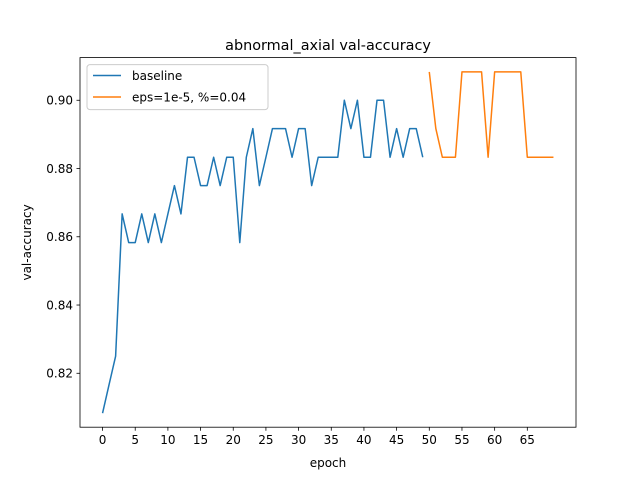  What do you see at coordinates (135, 440) in the screenshot?
I see `x-tick-label: 5` at bounding box center [135, 440].